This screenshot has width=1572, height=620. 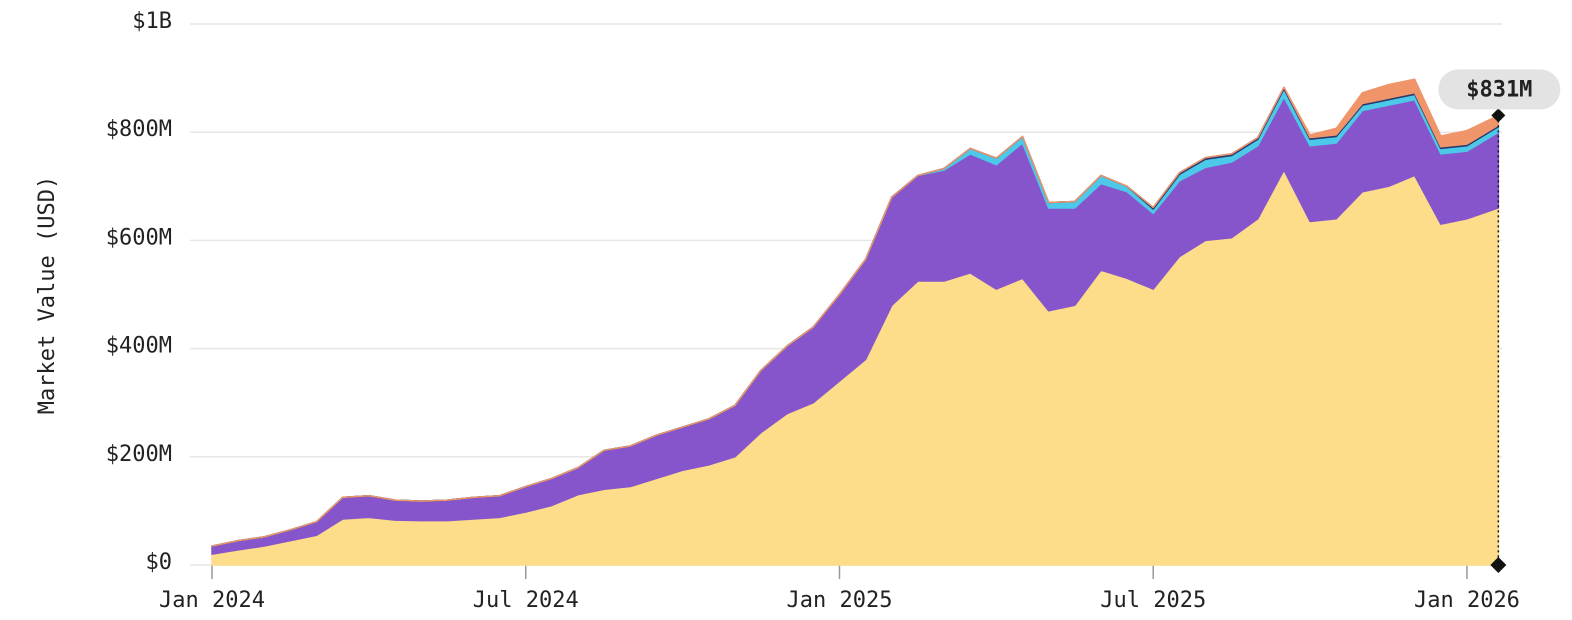 I want to click on x-tick-label: Jan 2026, so click(x=1467, y=600).